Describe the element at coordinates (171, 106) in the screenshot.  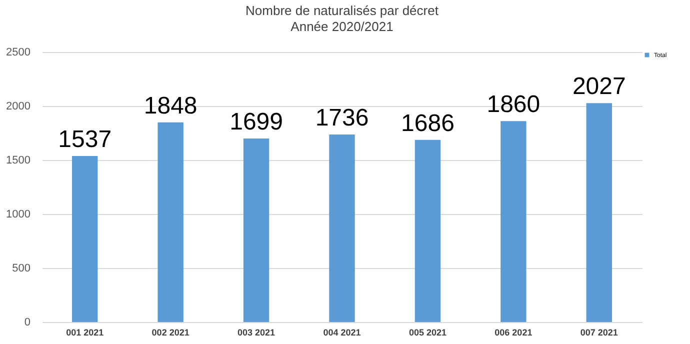
I see `data-label: 1848` at that location.